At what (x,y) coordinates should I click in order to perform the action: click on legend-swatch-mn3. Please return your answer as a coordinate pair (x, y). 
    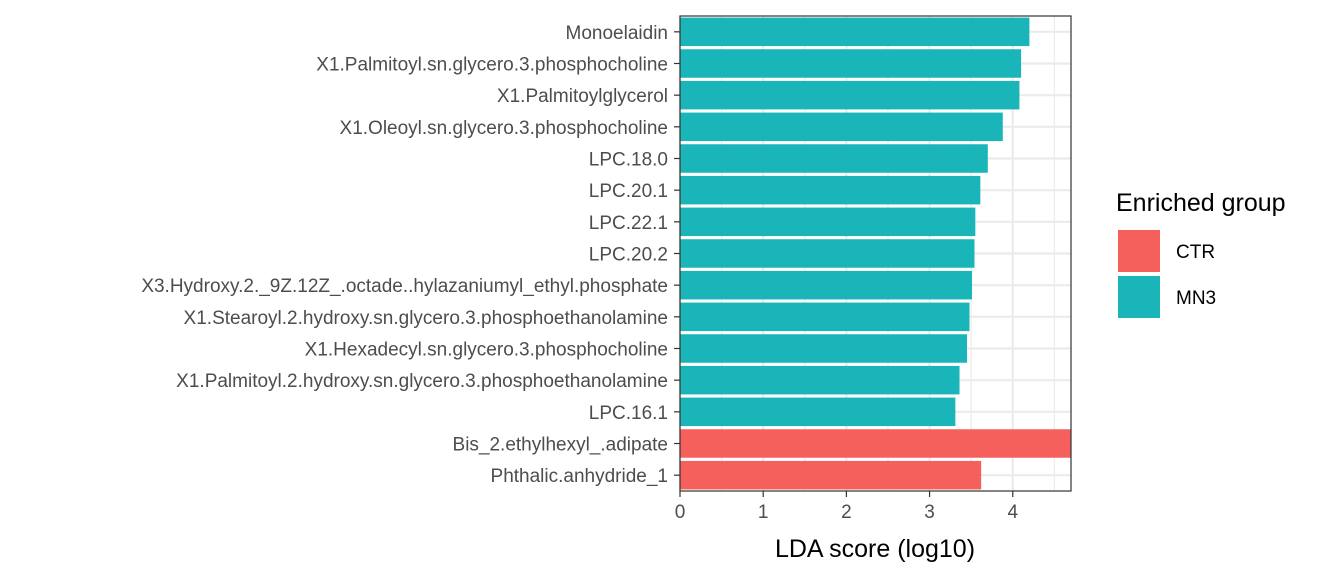
    Looking at the image, I should click on (1139, 297).